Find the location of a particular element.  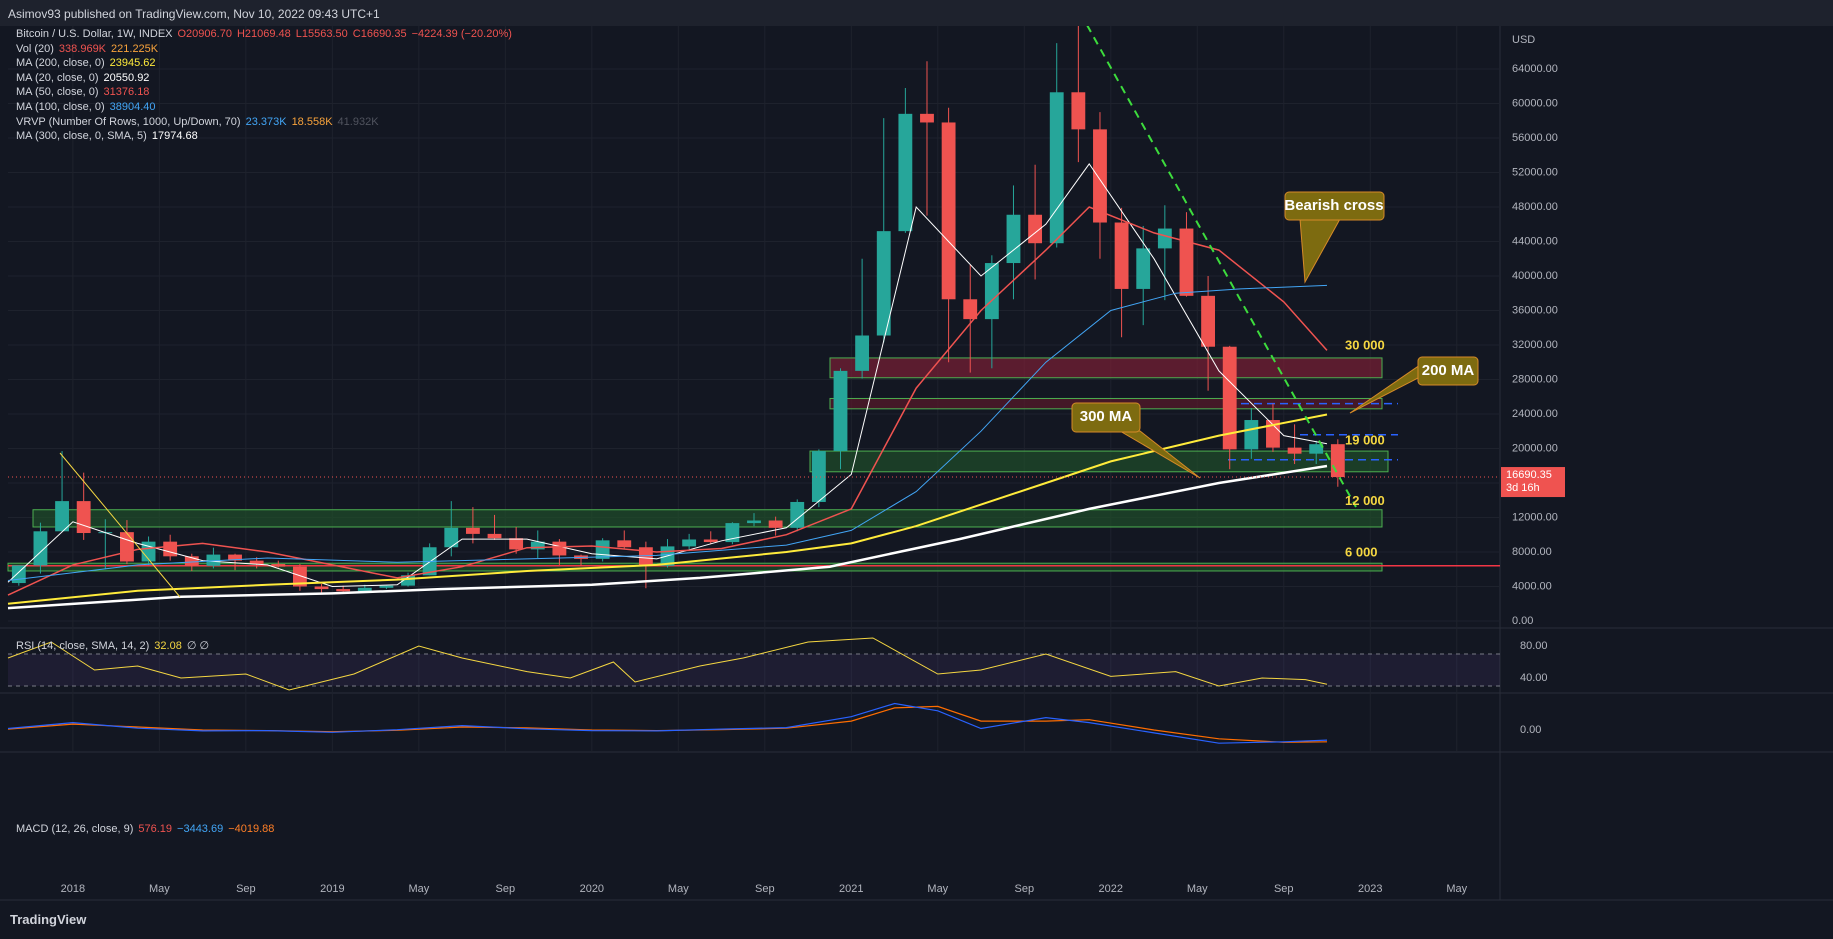

y-tick-label: 8000.00 is located at coordinates (1532, 552).